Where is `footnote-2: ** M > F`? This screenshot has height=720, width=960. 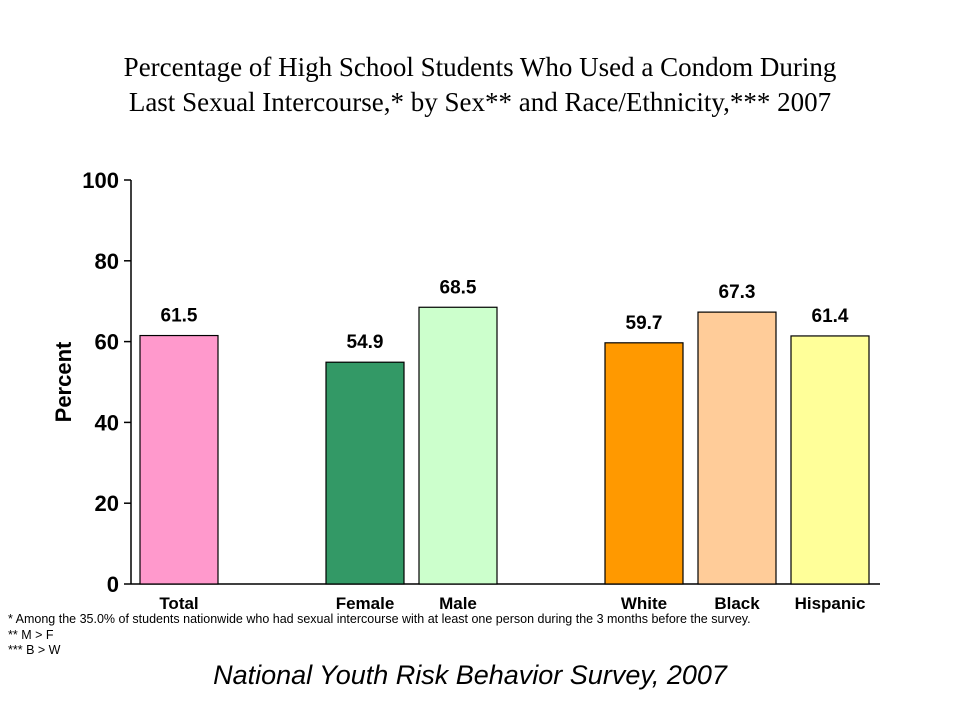 footnote-2: ** M > F is located at coordinates (31, 634).